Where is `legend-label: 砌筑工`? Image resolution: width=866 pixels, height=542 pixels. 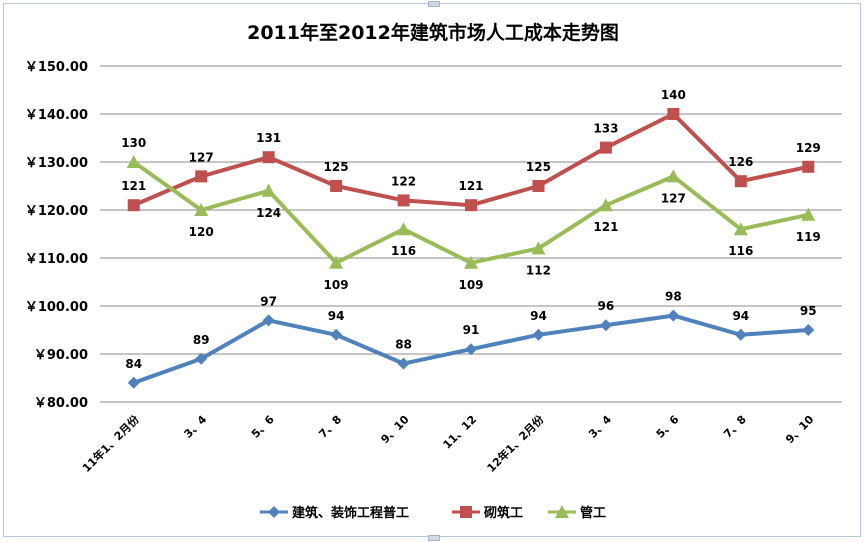 legend-label: 砌筑工 is located at coordinates (503, 513).